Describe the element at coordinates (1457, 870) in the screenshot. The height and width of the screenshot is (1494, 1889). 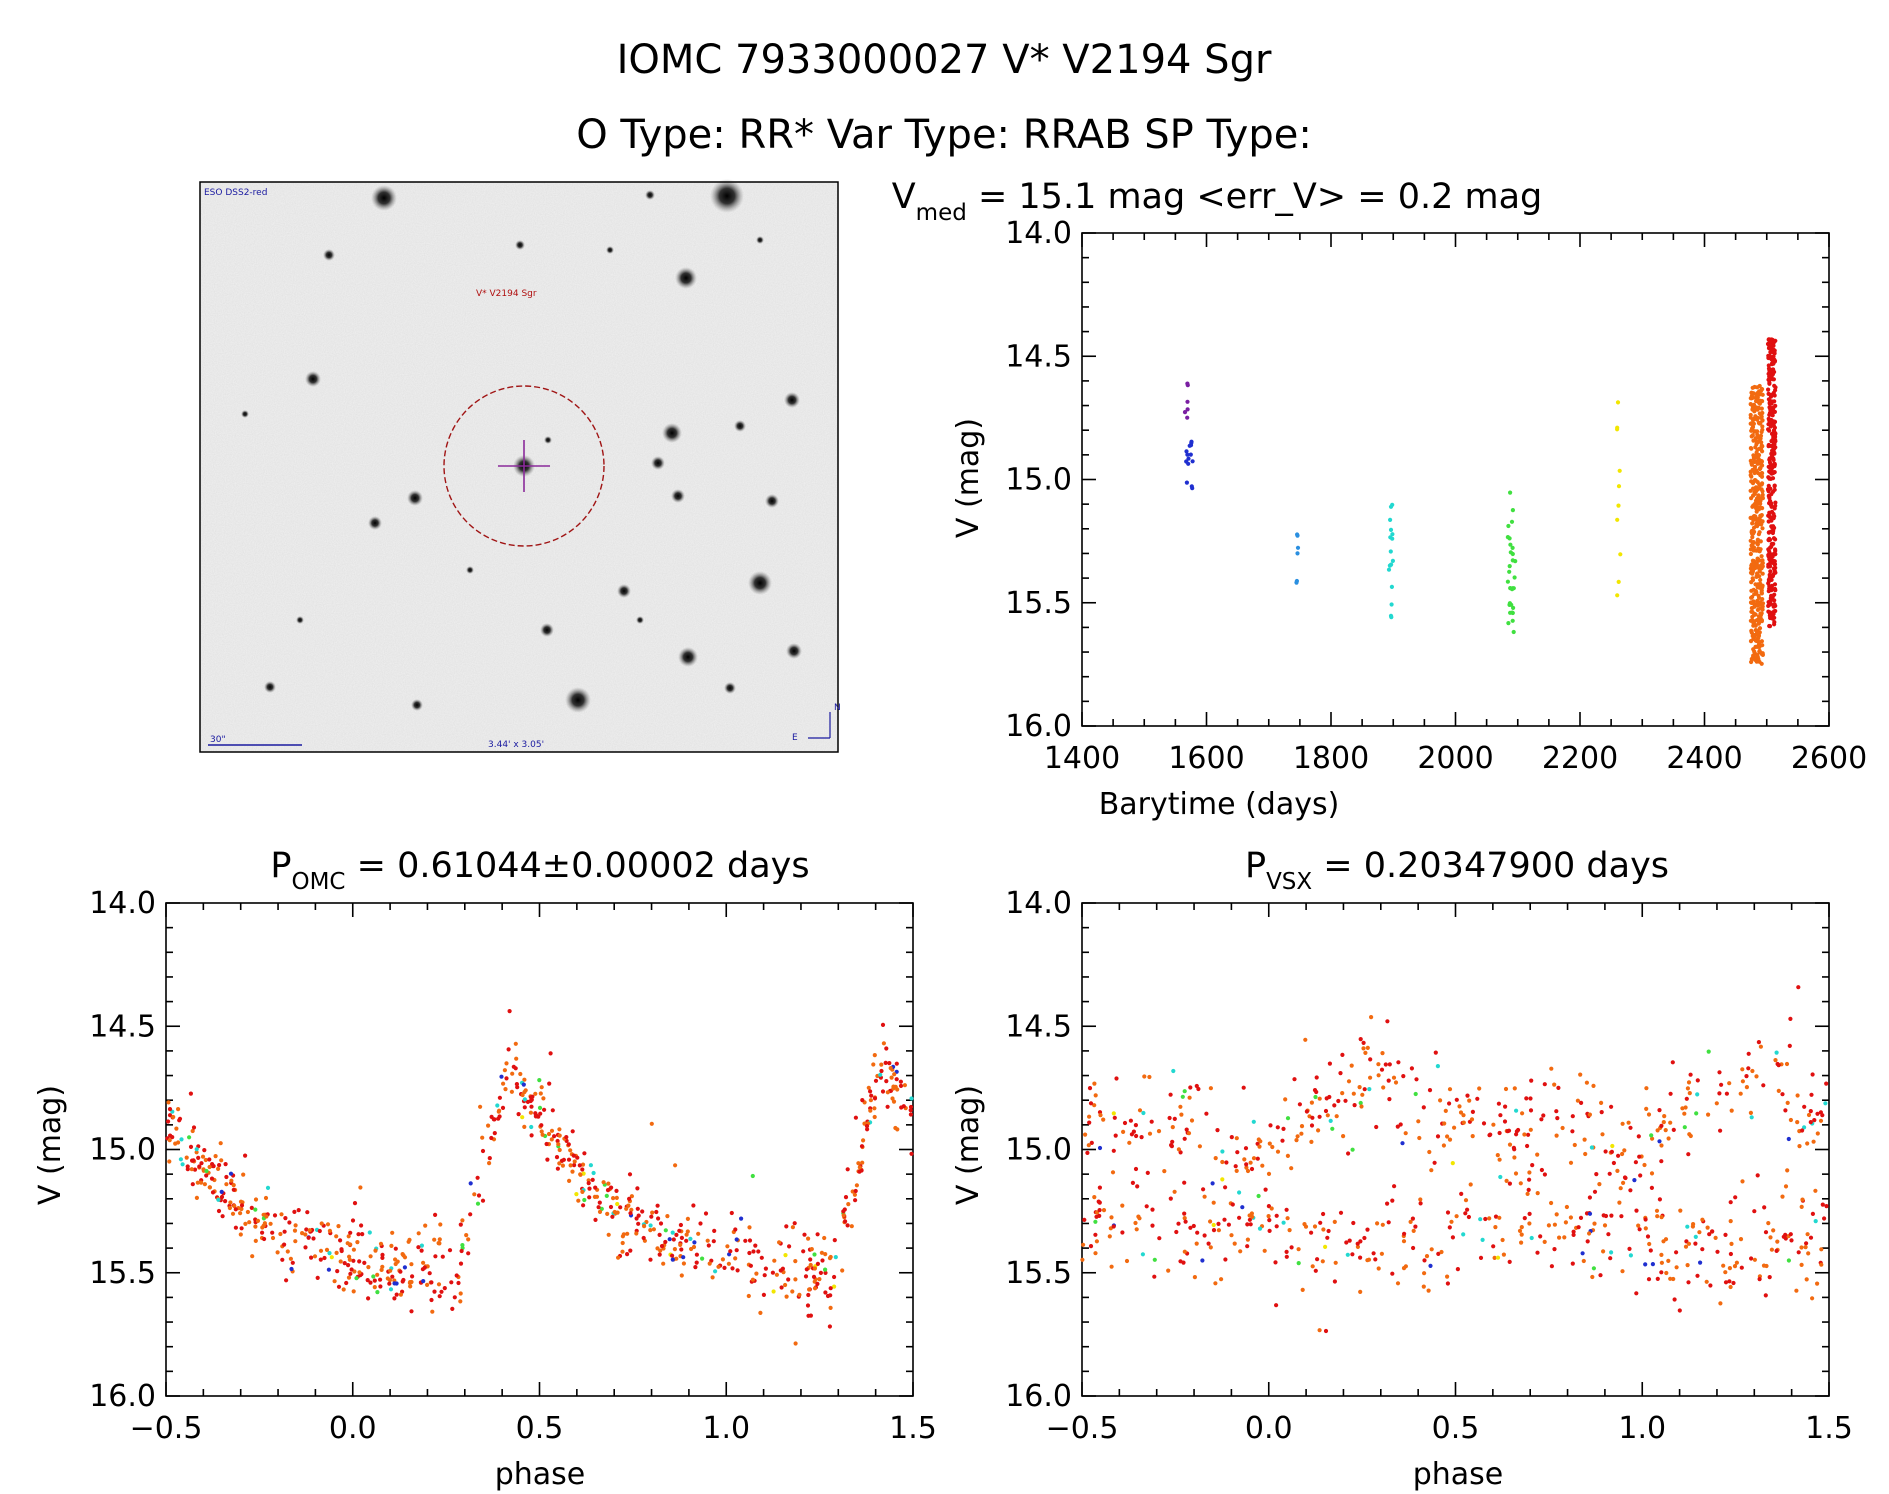
I see `phase-vsx-title: PVSX = 0.20347900 days` at that location.